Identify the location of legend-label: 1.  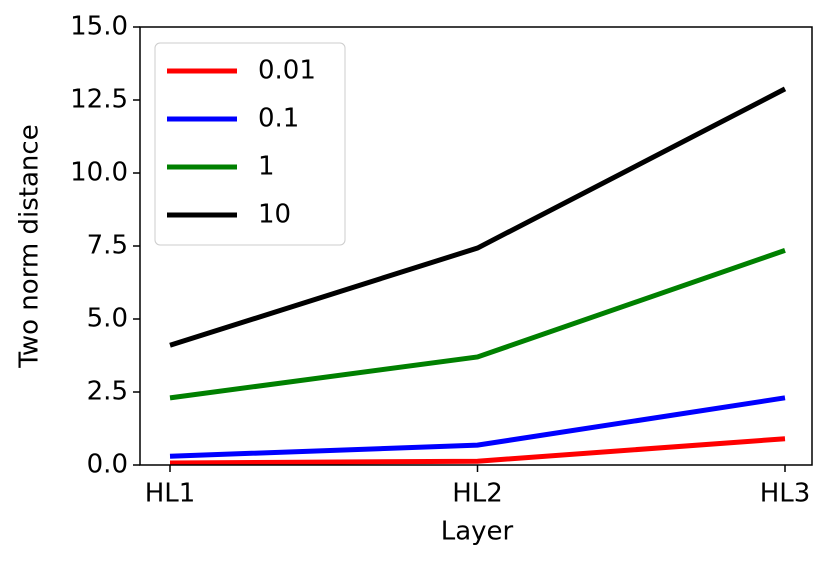
(266, 167).